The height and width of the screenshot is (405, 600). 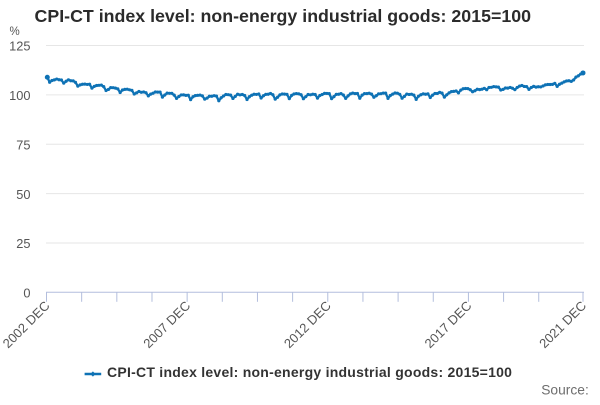 I want to click on svg-text: 75, so click(x=23, y=144).